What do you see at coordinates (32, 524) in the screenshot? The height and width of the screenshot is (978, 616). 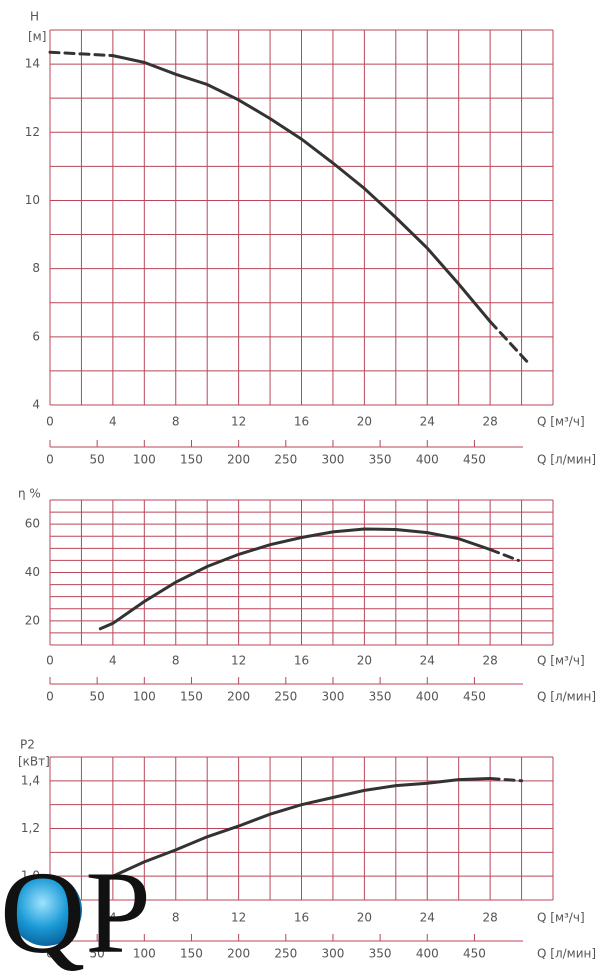 I see `y-tick-label: 60` at bounding box center [32, 524].